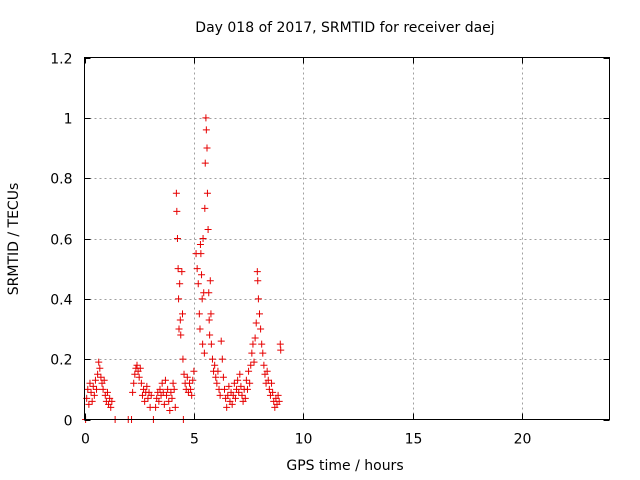  What do you see at coordinates (306, 440) in the screenshot?
I see `x-tick-labels: 0 5 10 15 20` at bounding box center [306, 440].